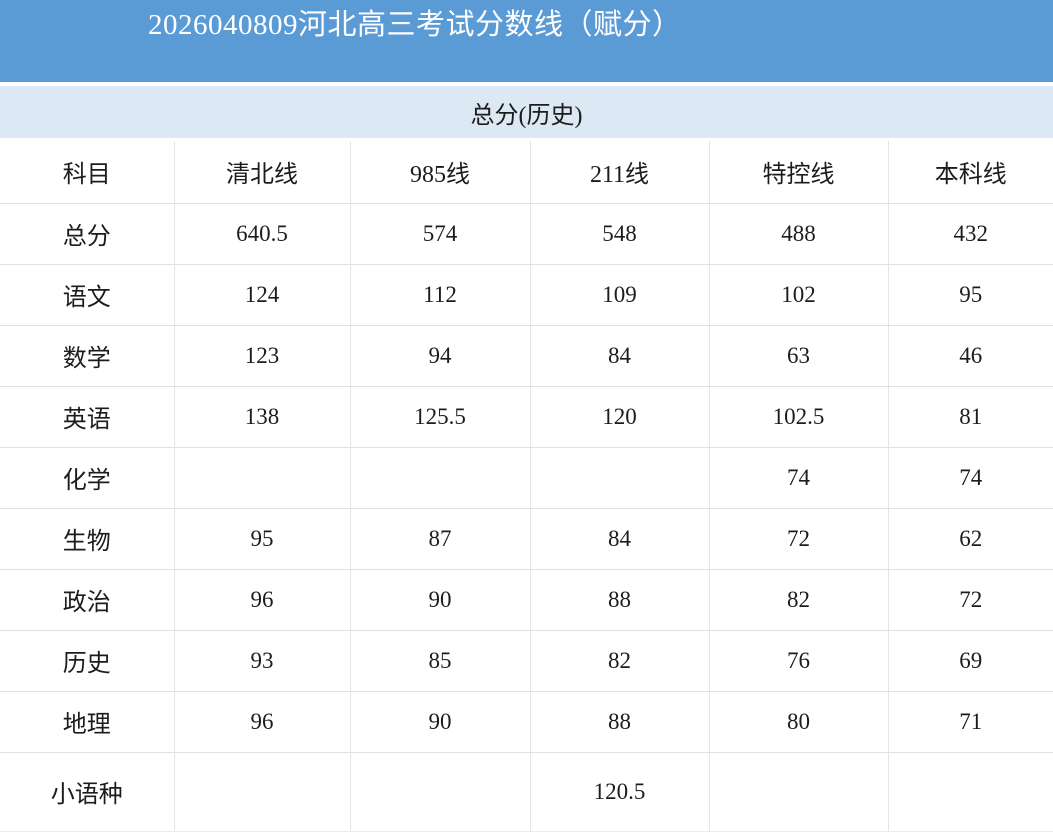  Describe the element at coordinates (440, 661) in the screenshot. I see `score-cell: 85` at that location.